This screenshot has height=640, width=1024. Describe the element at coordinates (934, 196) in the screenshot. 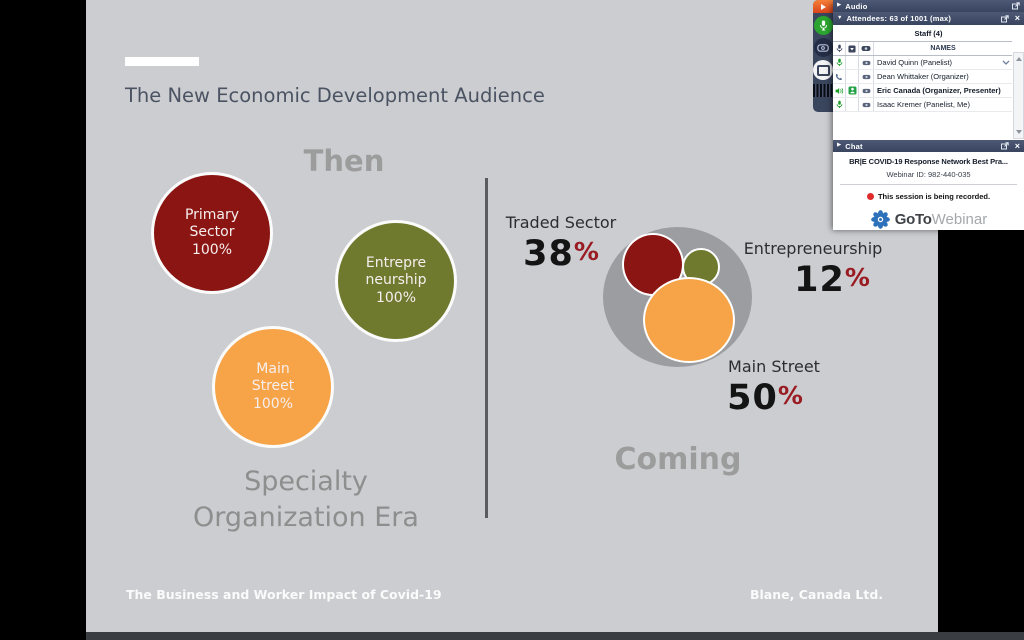

I see `recording-text: This session is being recorded.` at that location.